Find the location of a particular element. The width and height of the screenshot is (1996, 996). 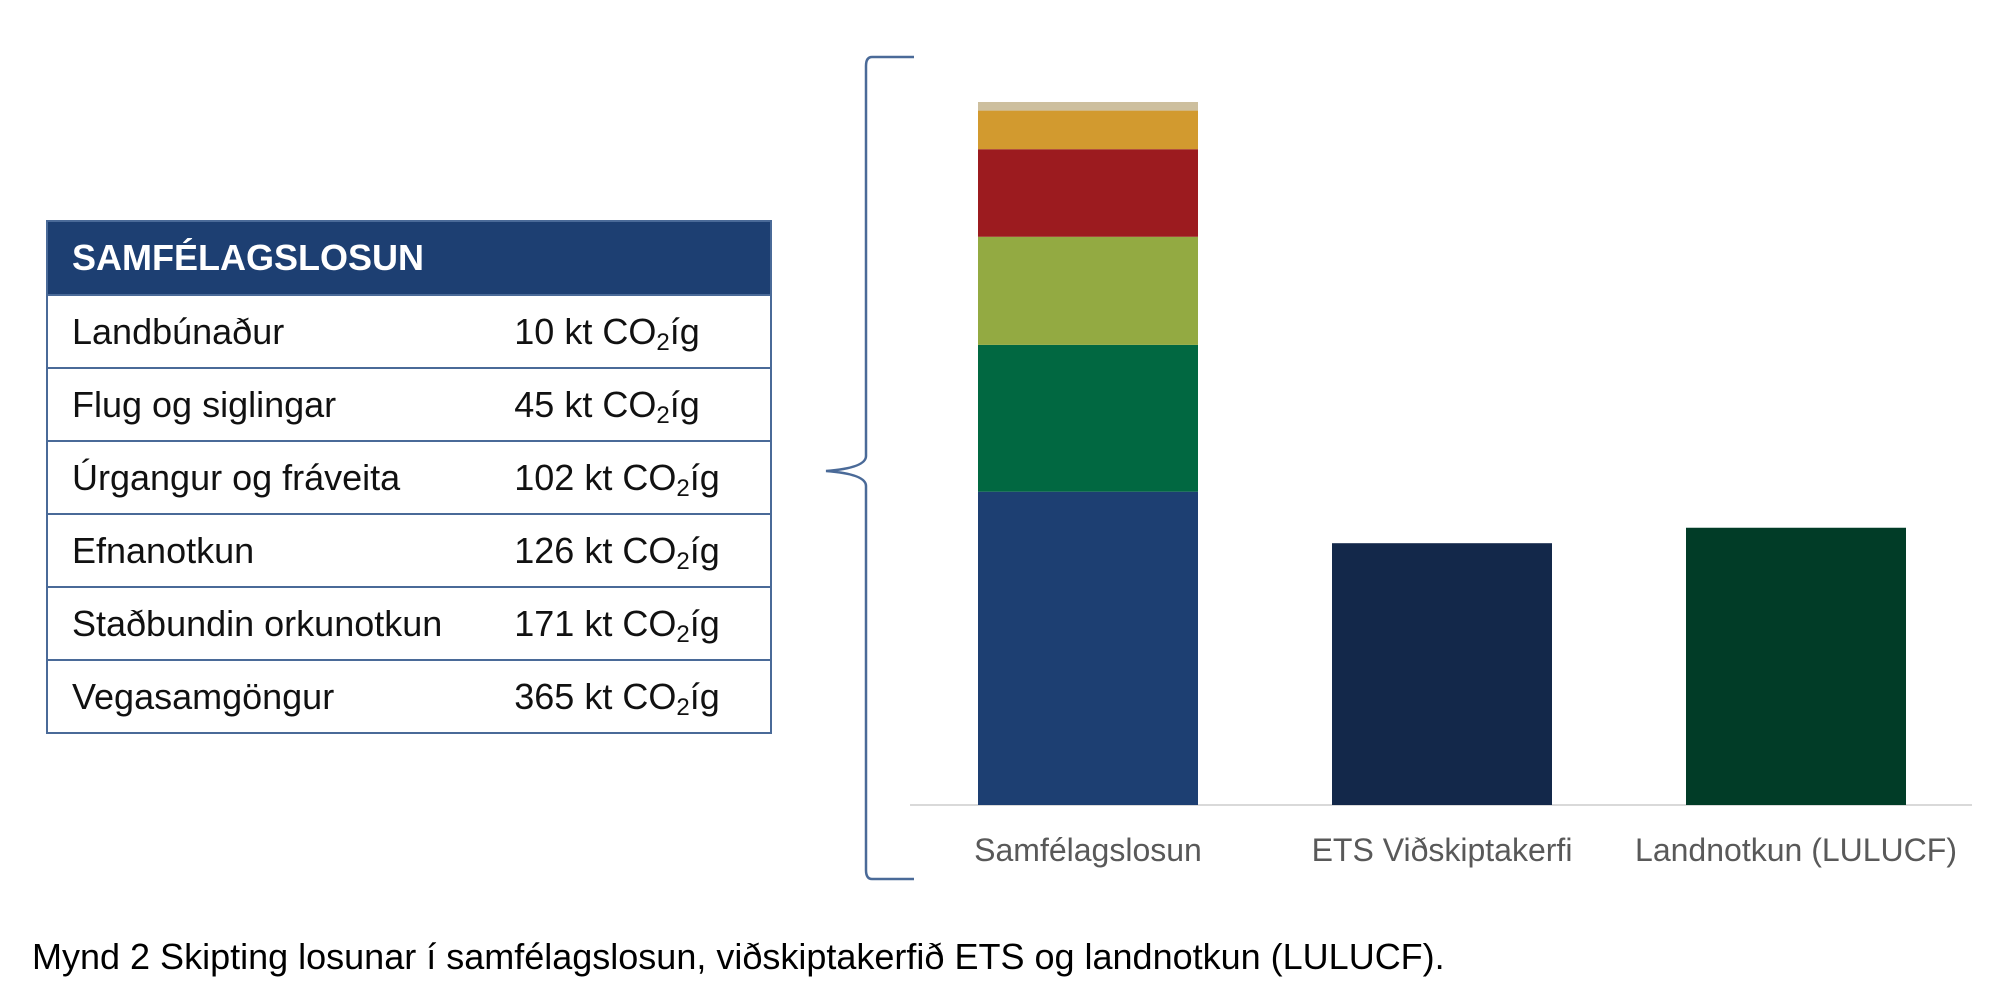

value-number: 171 is located at coordinates (544, 623).